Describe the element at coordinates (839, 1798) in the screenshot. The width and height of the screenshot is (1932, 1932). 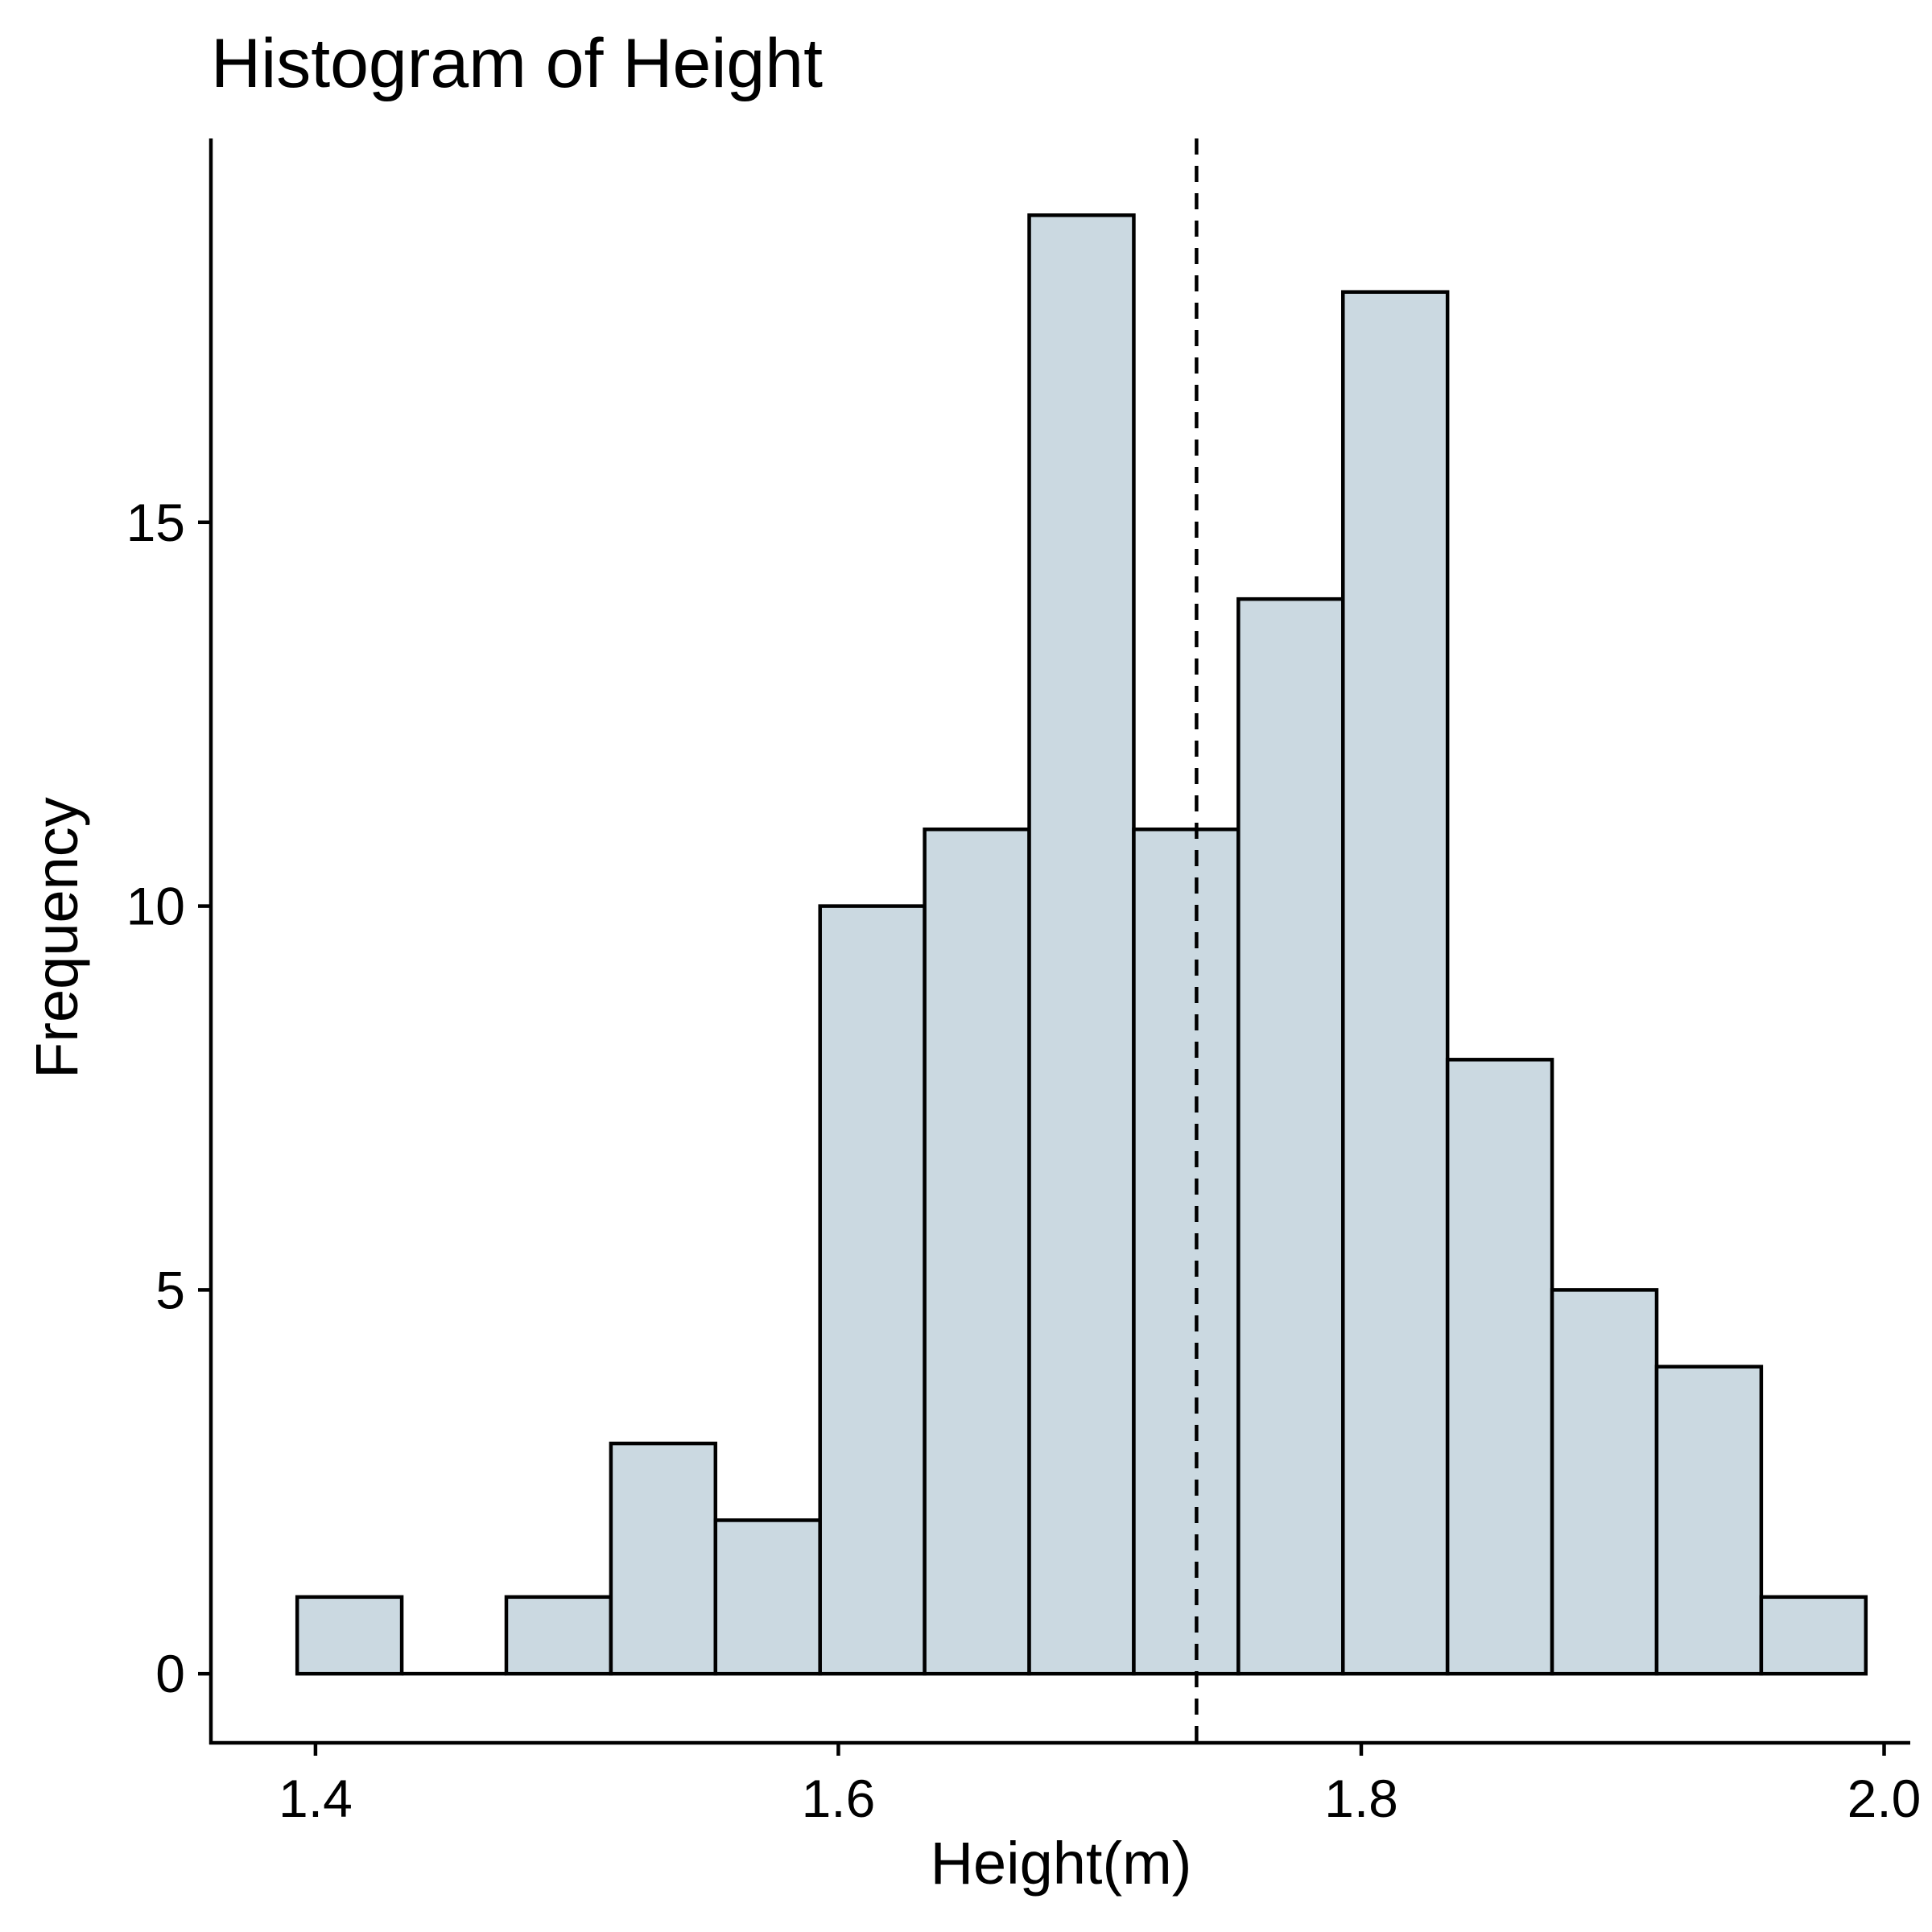
I see `x-tick-label-1: 1.6` at that location.